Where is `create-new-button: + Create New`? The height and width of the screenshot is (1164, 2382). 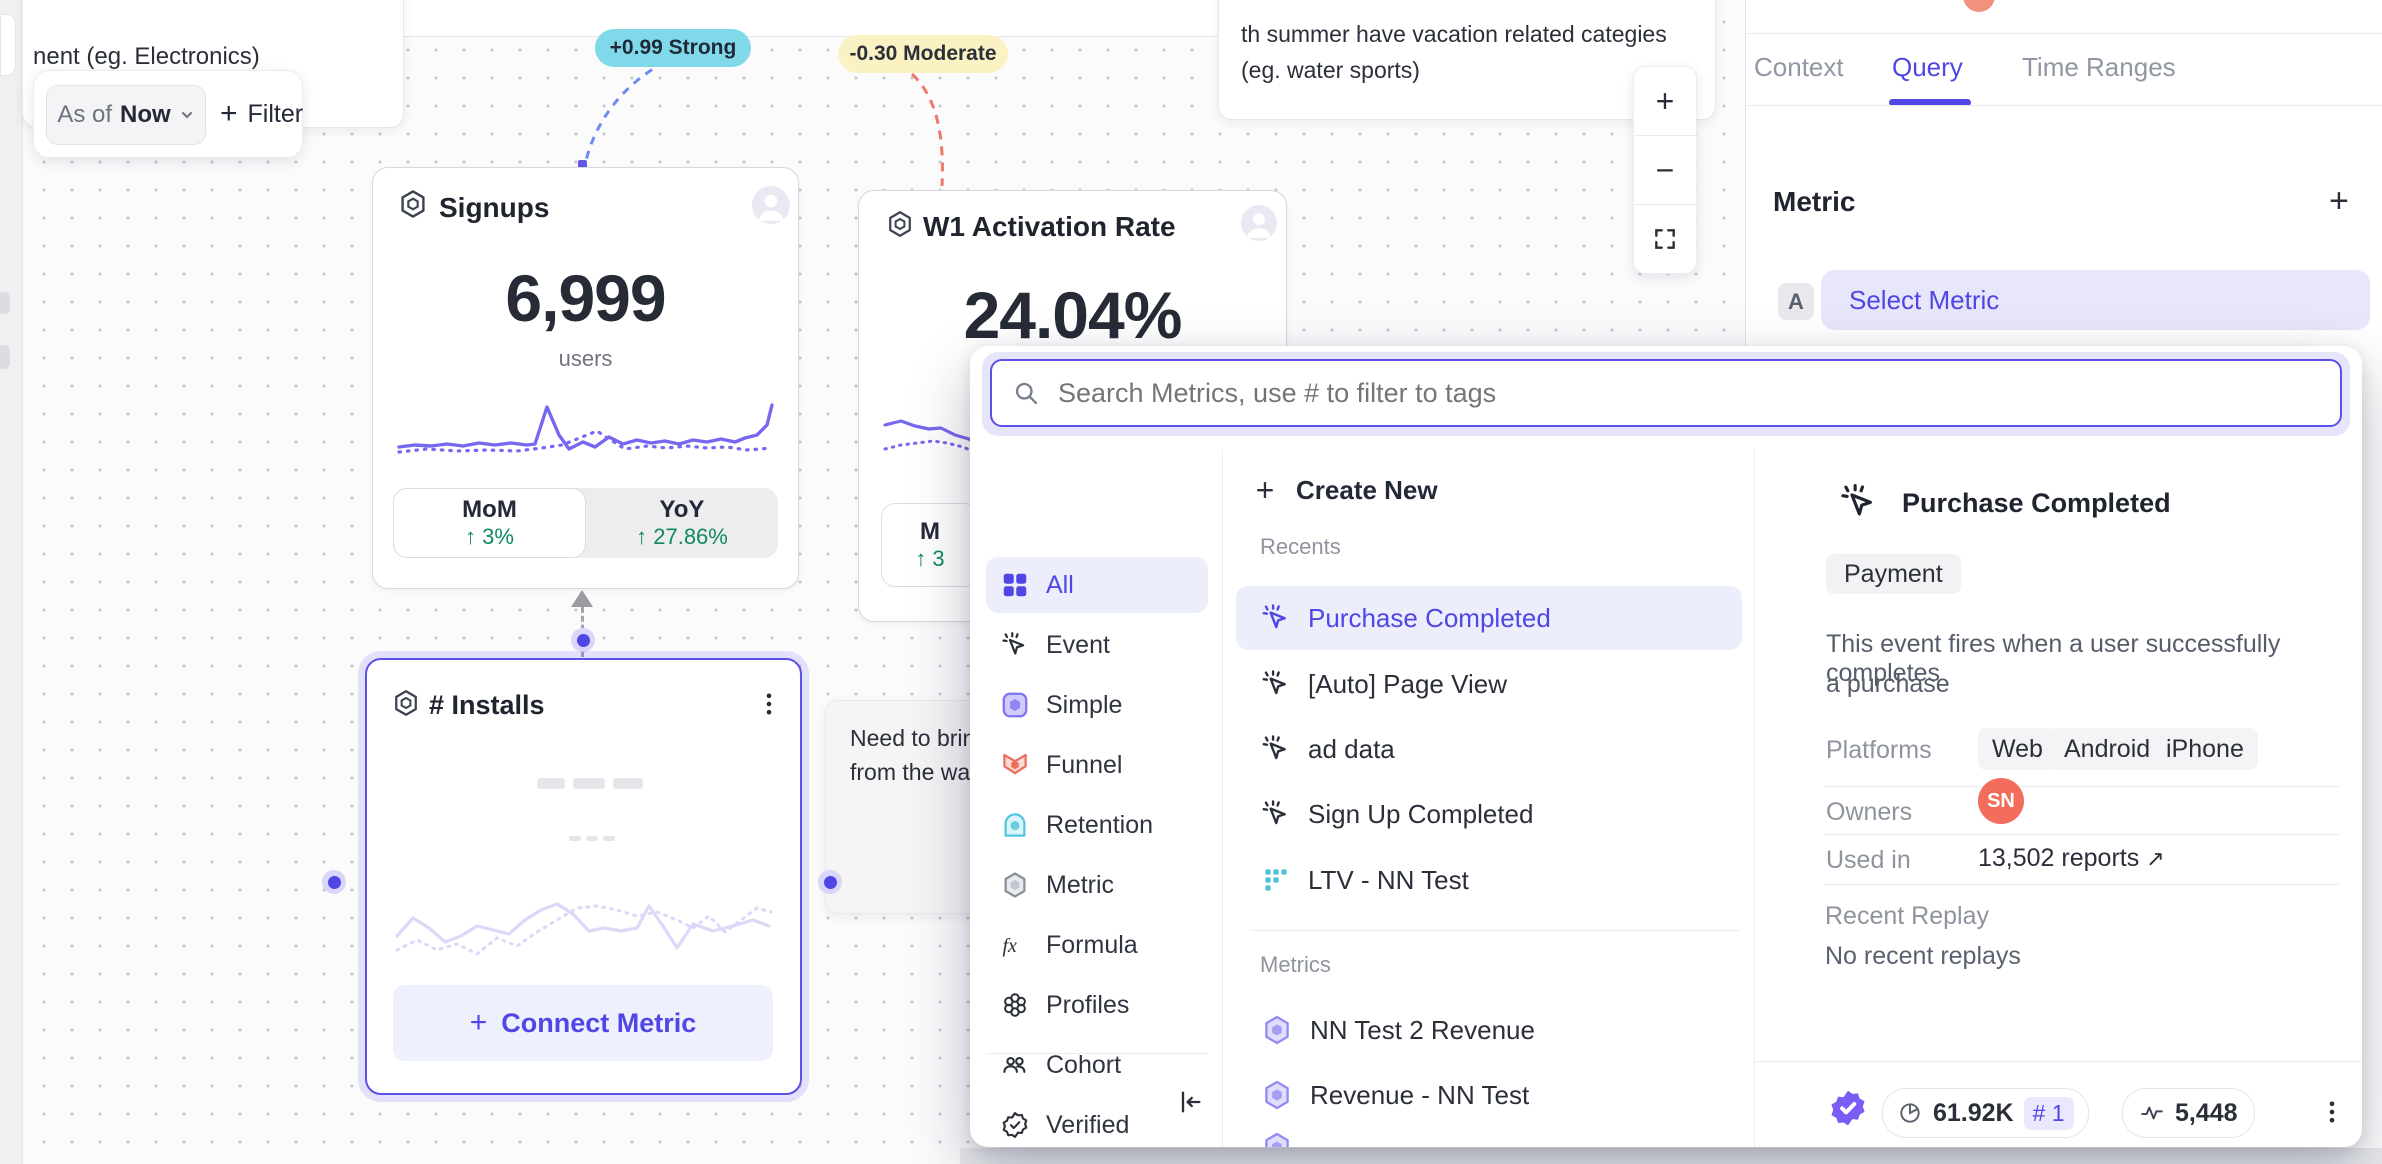
create-new-button: + Create New is located at coordinates (1344, 490).